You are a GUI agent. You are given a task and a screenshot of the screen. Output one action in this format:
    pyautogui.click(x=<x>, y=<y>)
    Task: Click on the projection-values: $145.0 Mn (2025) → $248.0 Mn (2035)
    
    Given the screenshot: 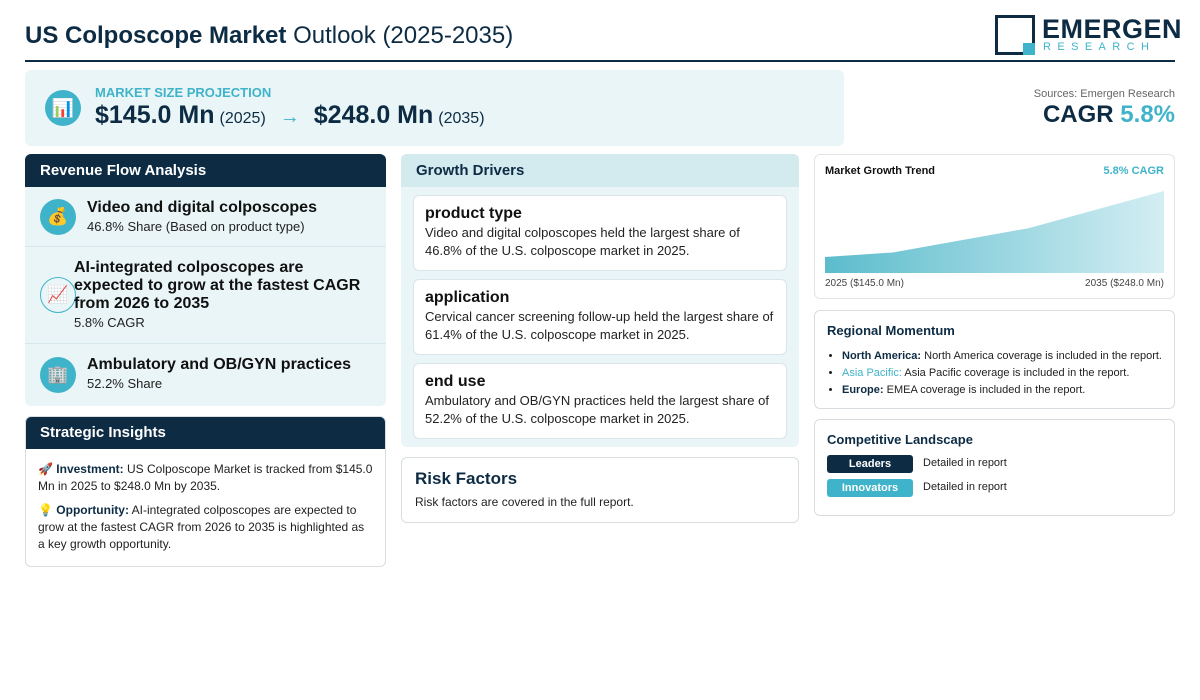 What is the action you would take?
    pyautogui.click(x=290, y=115)
    